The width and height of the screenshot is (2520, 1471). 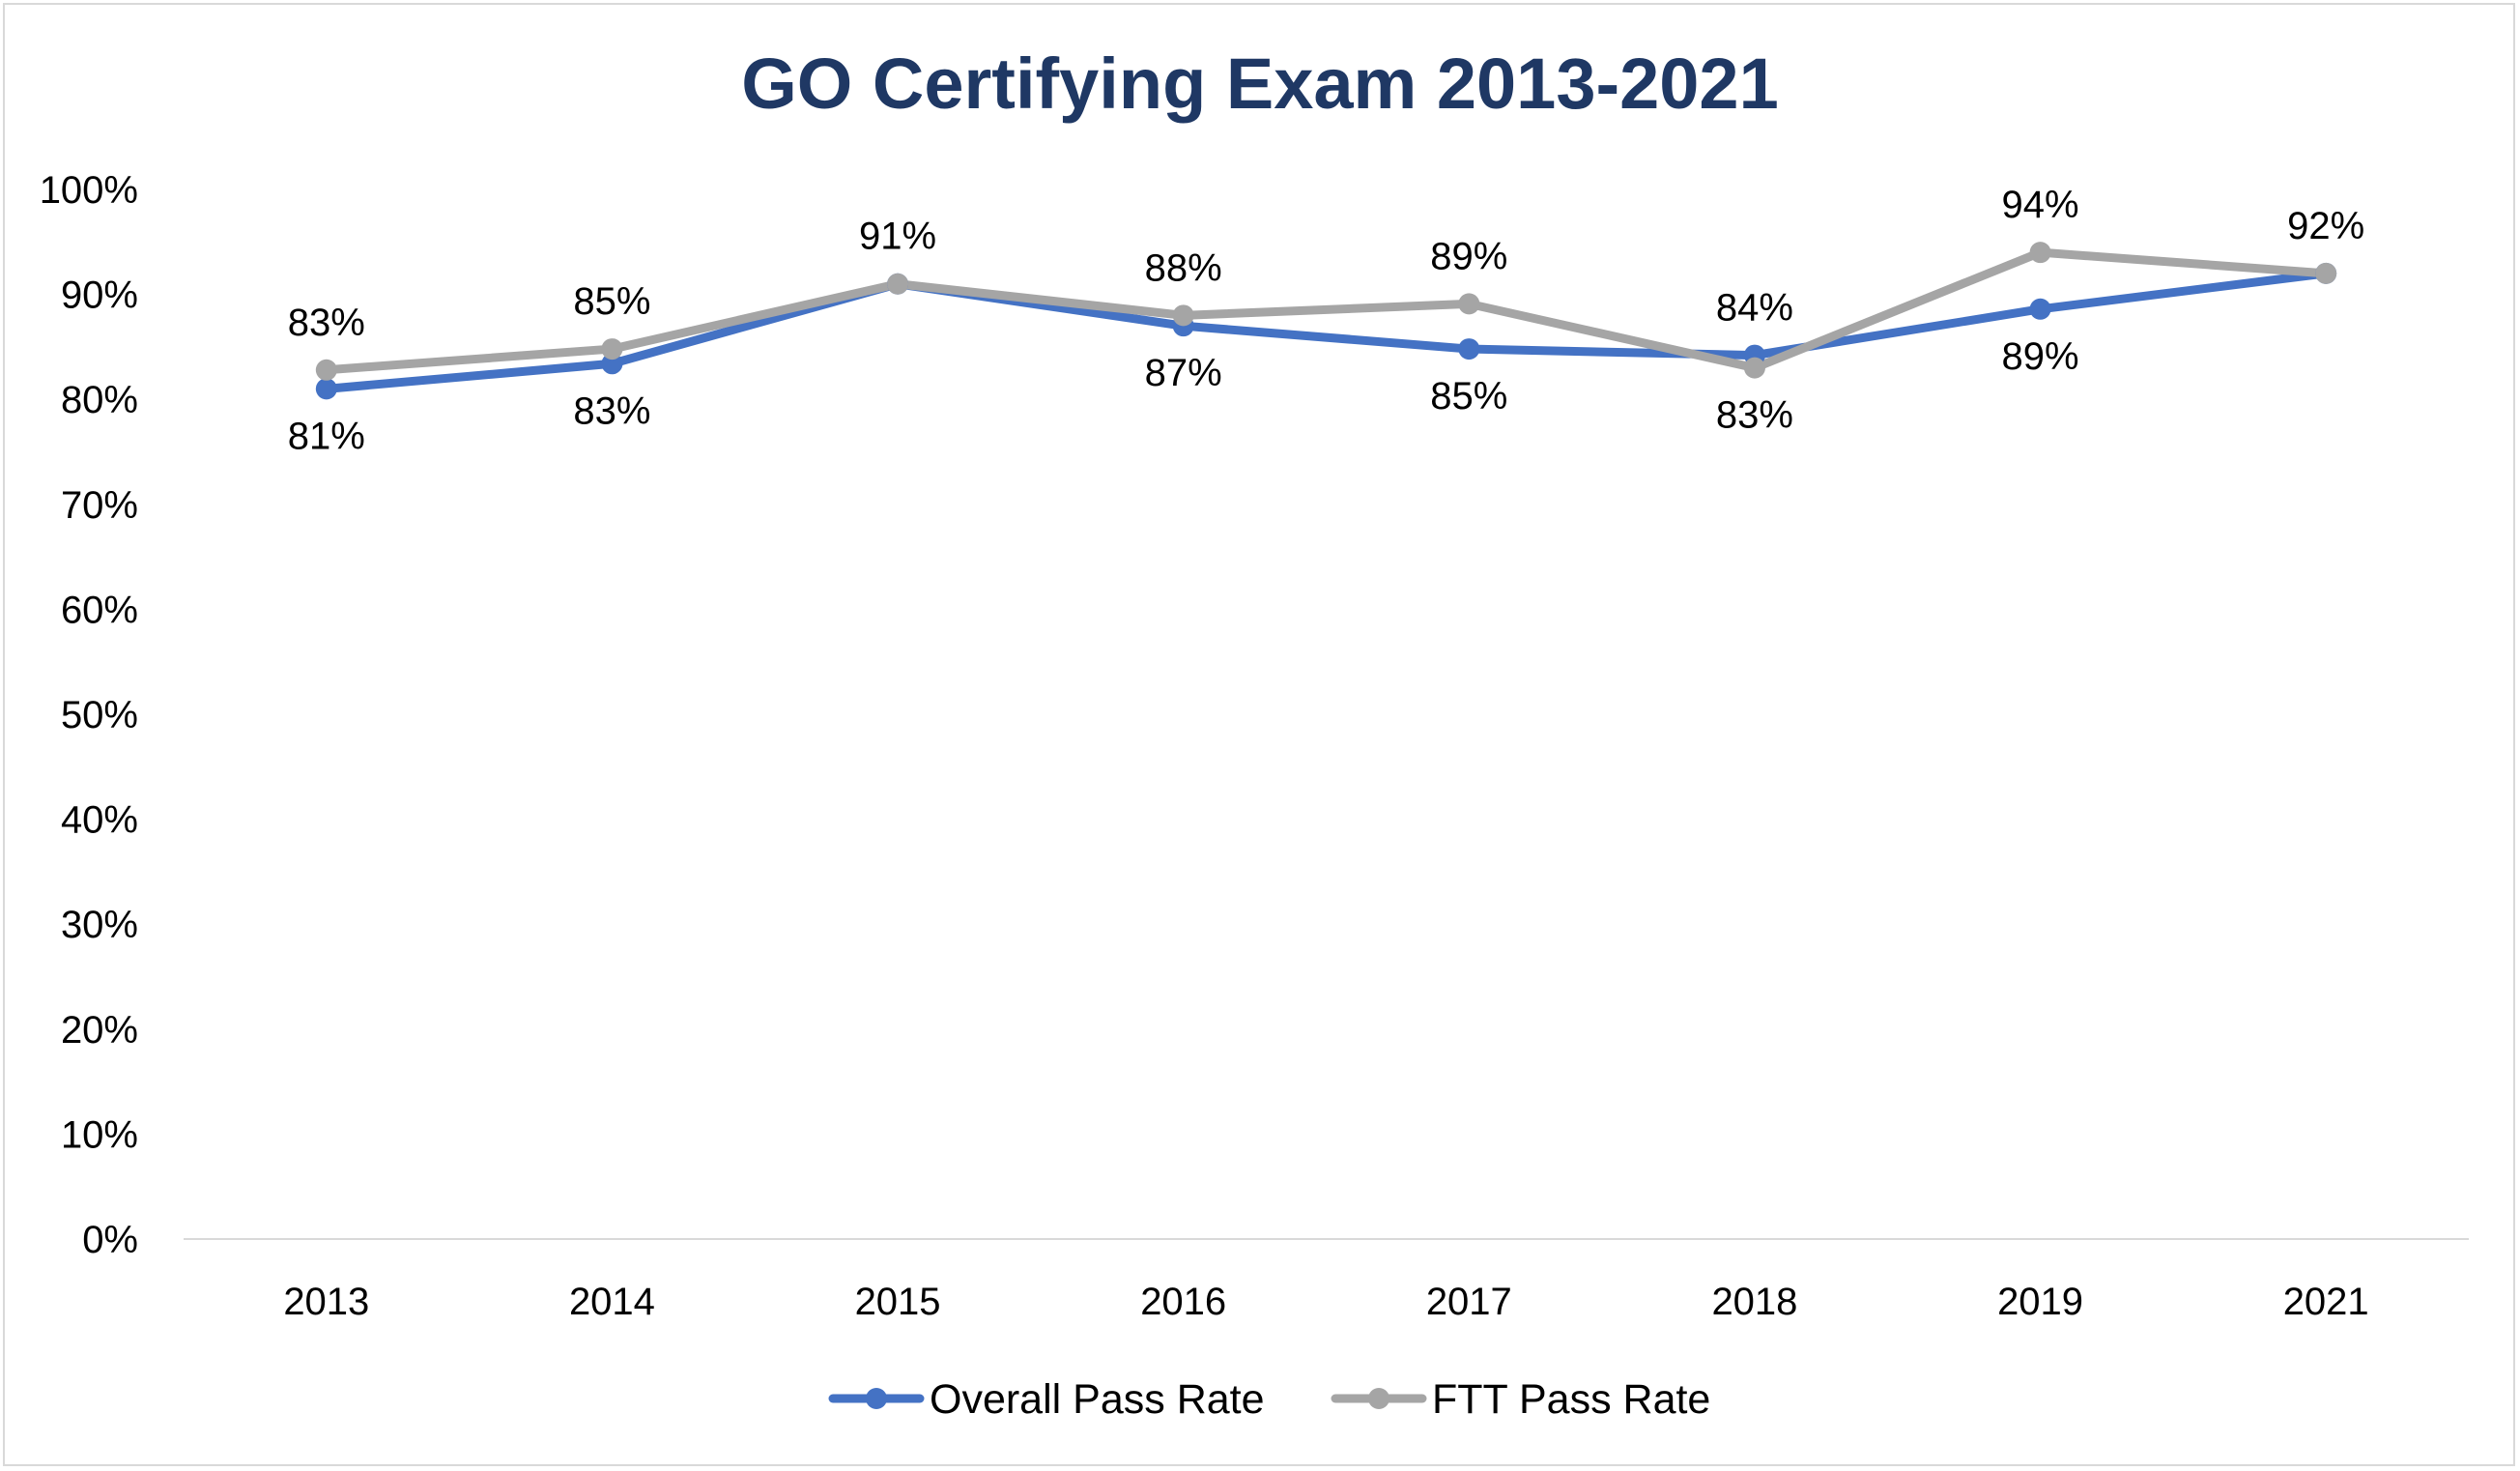 What do you see at coordinates (1571, 1399) in the screenshot?
I see `legend-label: FTT Pass Rate` at bounding box center [1571, 1399].